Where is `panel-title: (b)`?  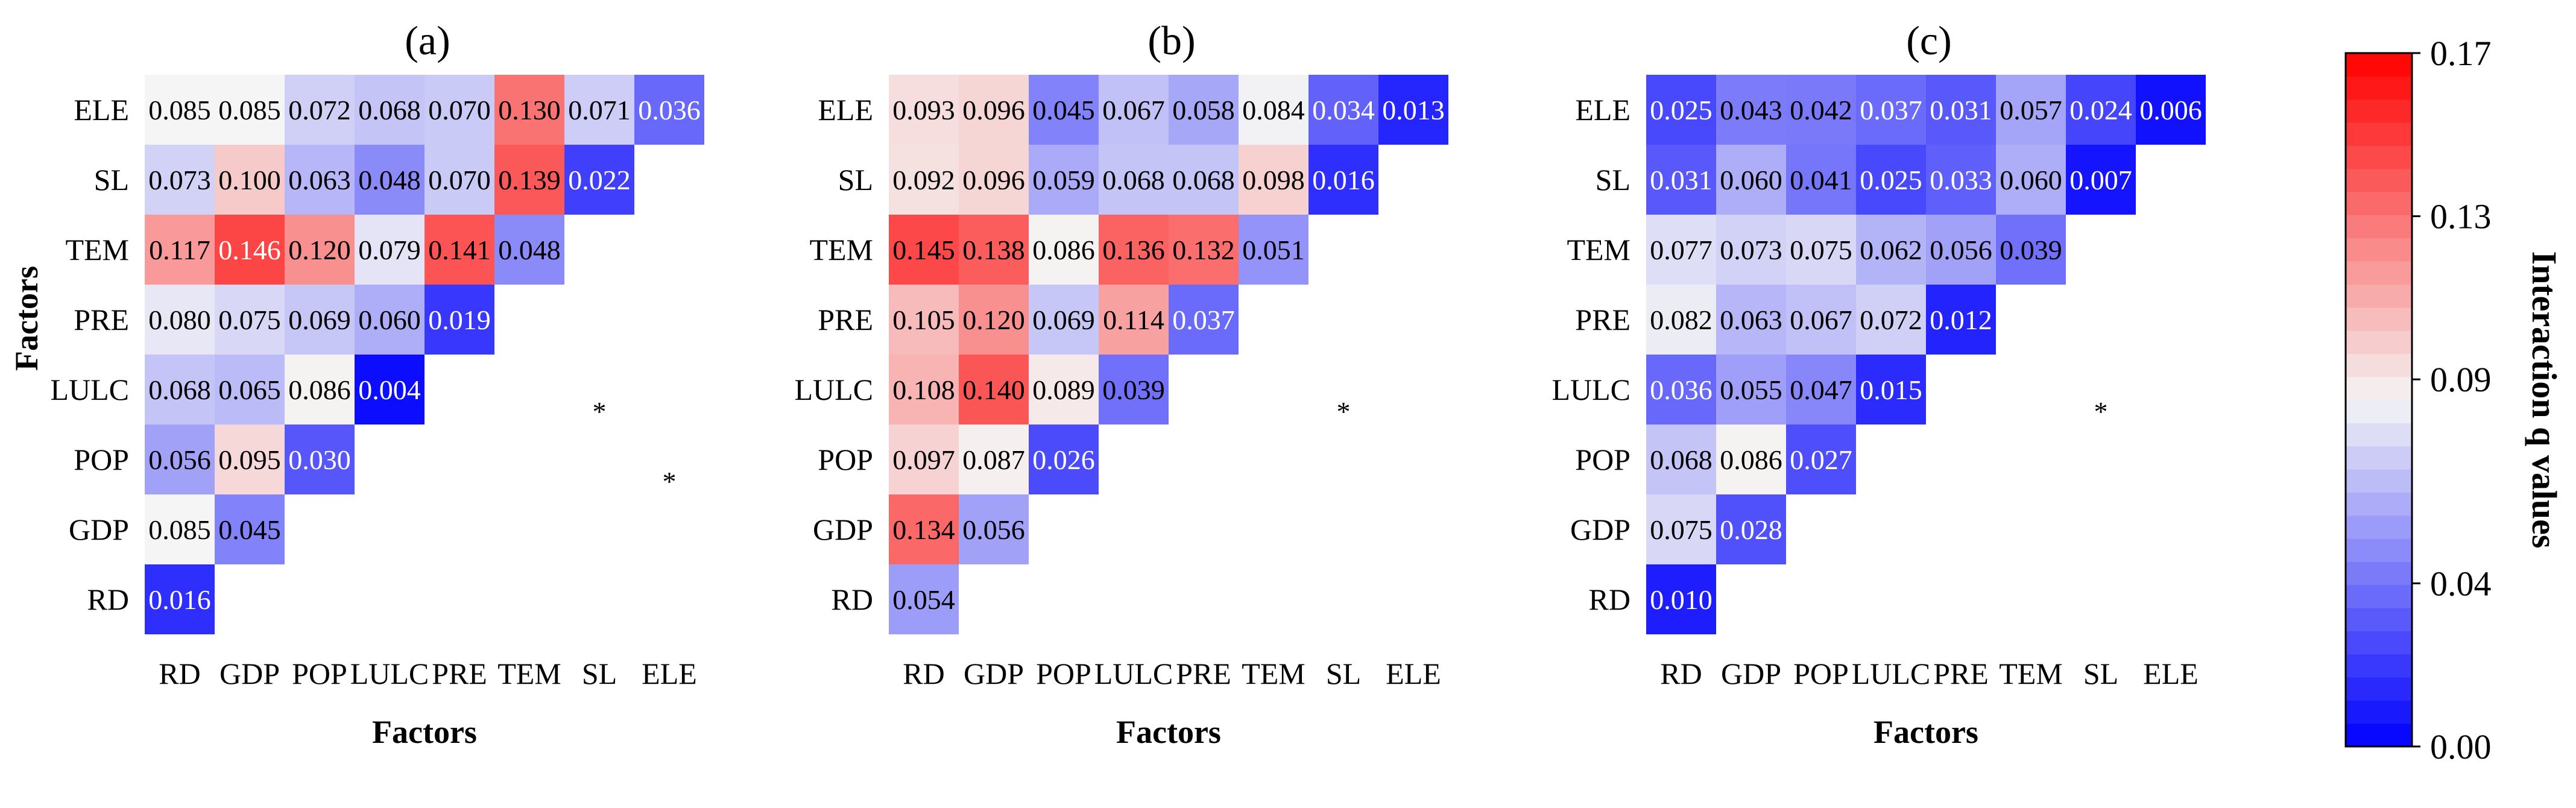 panel-title: (b) is located at coordinates (1171, 40).